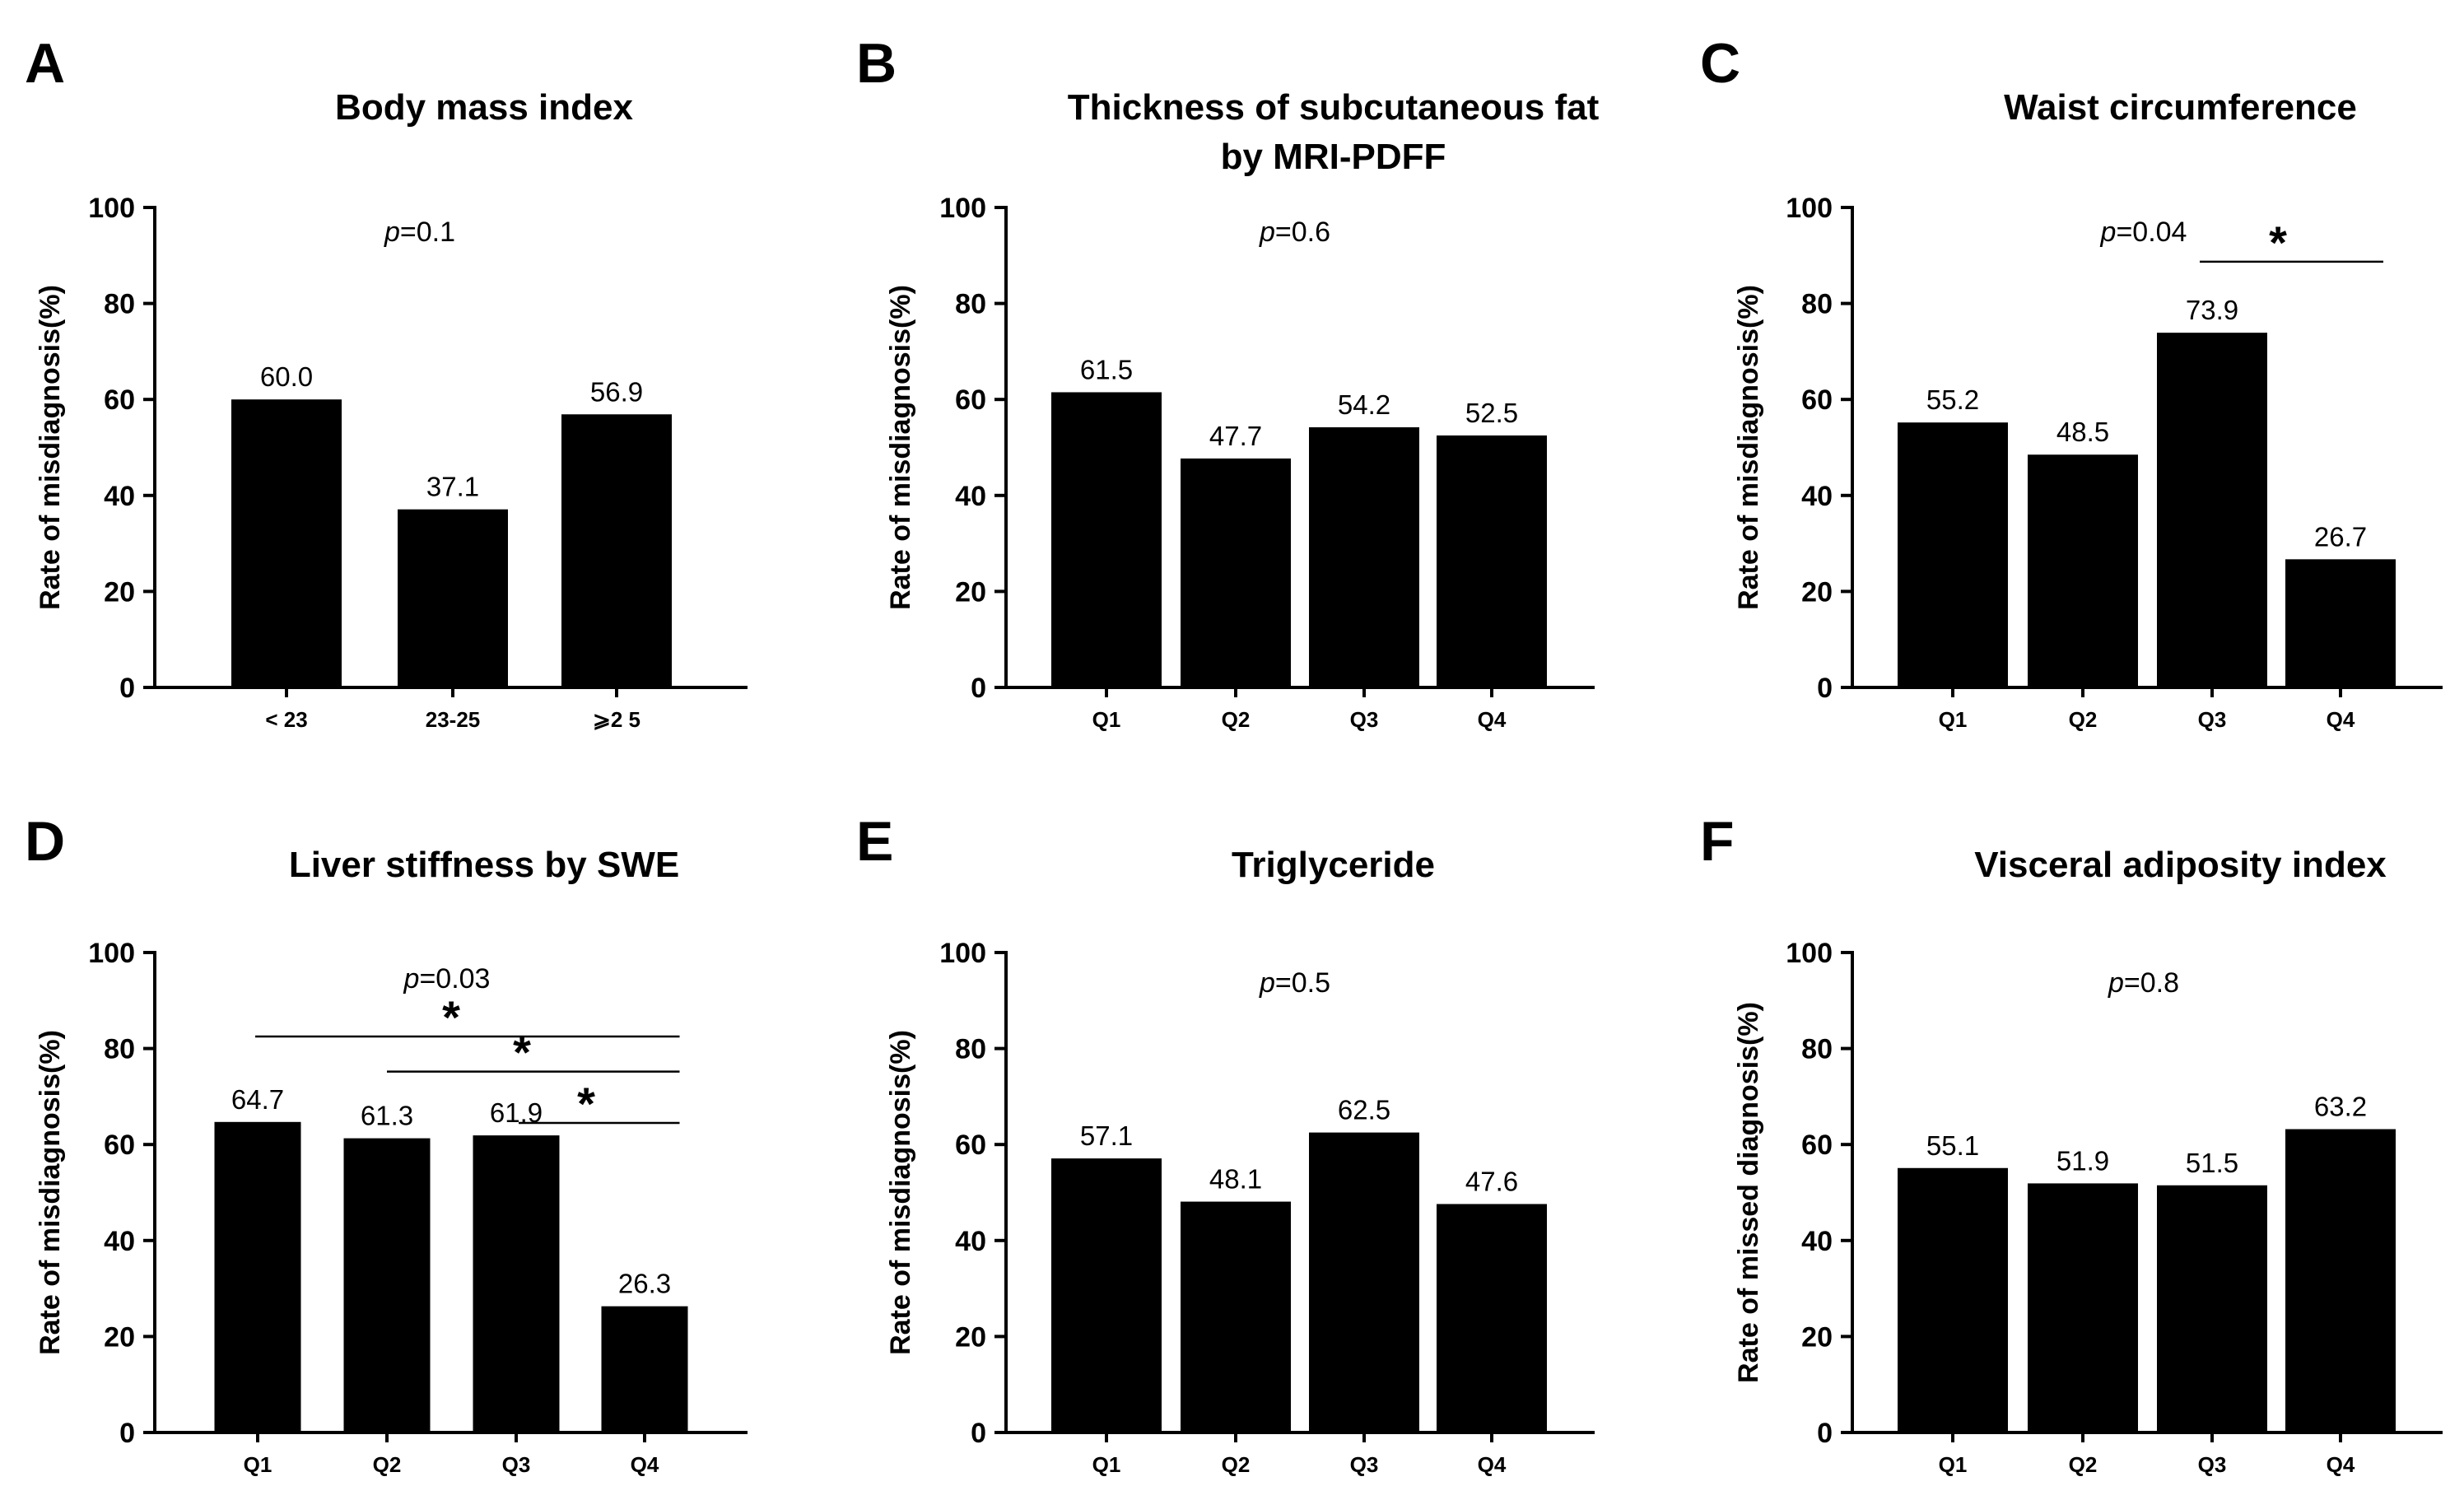 This screenshot has height=1500, width=2464. I want to click on x-tick-label: Q3, so click(1365, 719).